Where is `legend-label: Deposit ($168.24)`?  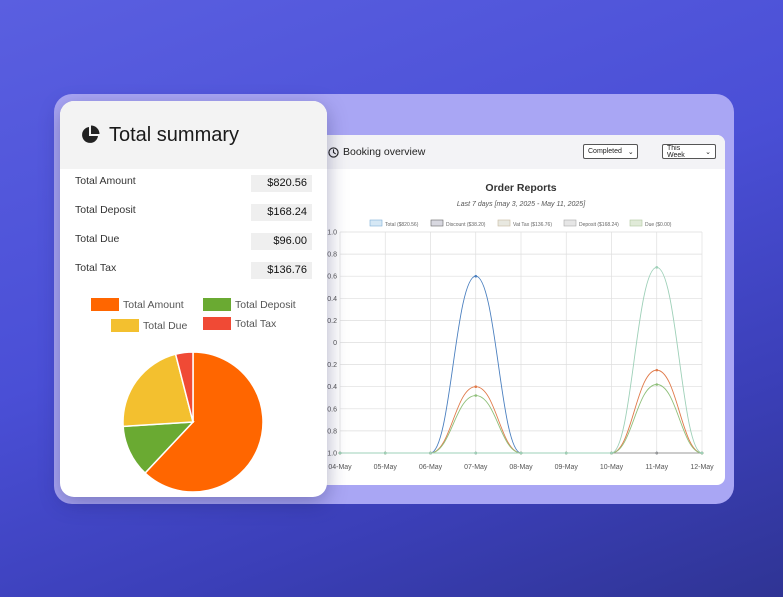
legend-label: Deposit ($168.24) is located at coordinates (599, 225).